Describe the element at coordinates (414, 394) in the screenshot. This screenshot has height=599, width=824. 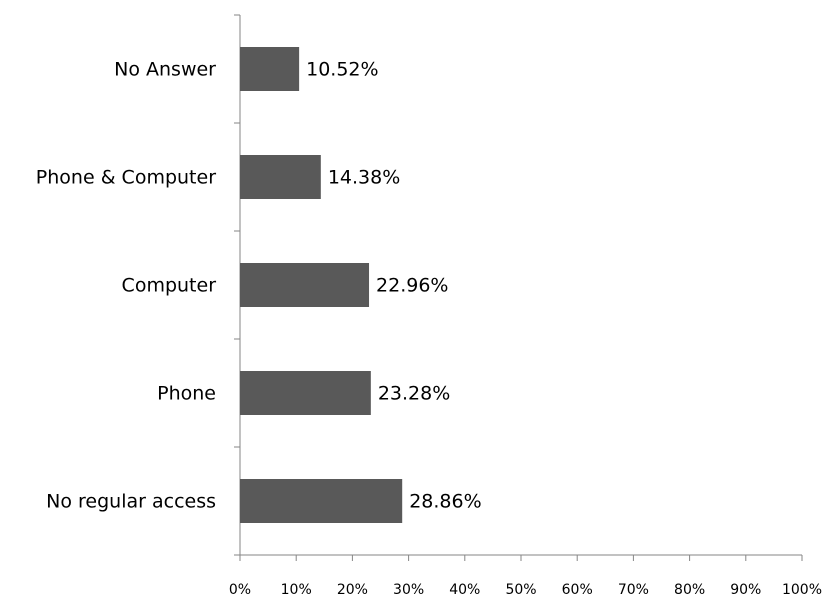
I see `value-label: 23.28%` at that location.